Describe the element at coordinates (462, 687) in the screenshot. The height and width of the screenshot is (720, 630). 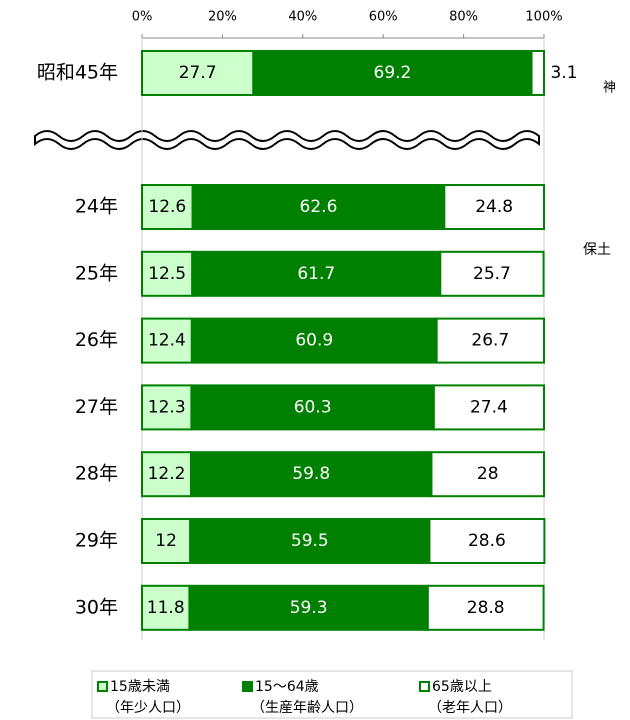
I see `legend-label: 65歳以上` at that location.